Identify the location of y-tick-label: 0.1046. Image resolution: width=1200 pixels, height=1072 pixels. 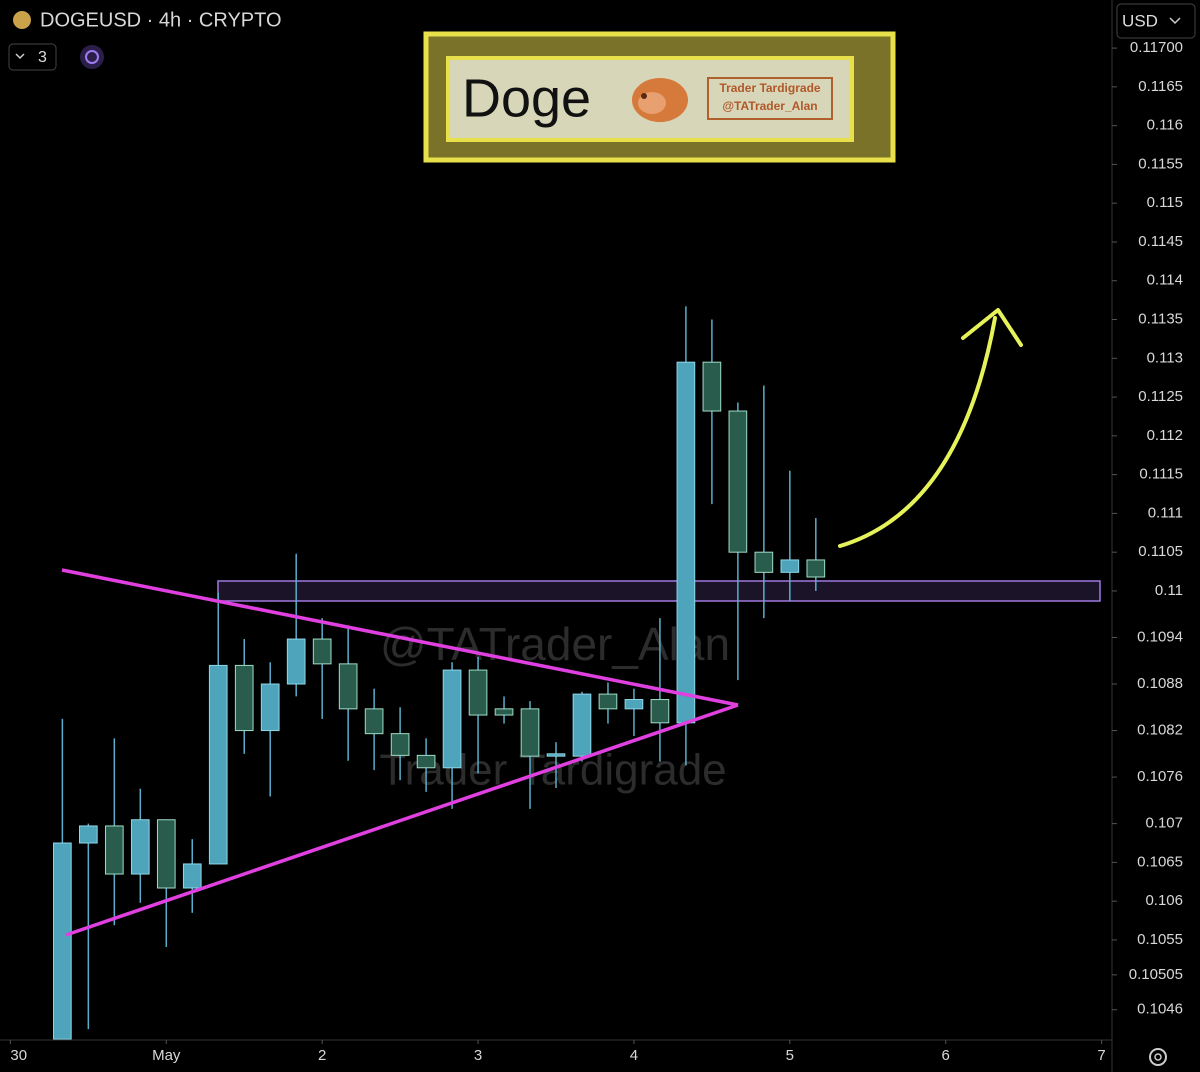
(1160, 1009).